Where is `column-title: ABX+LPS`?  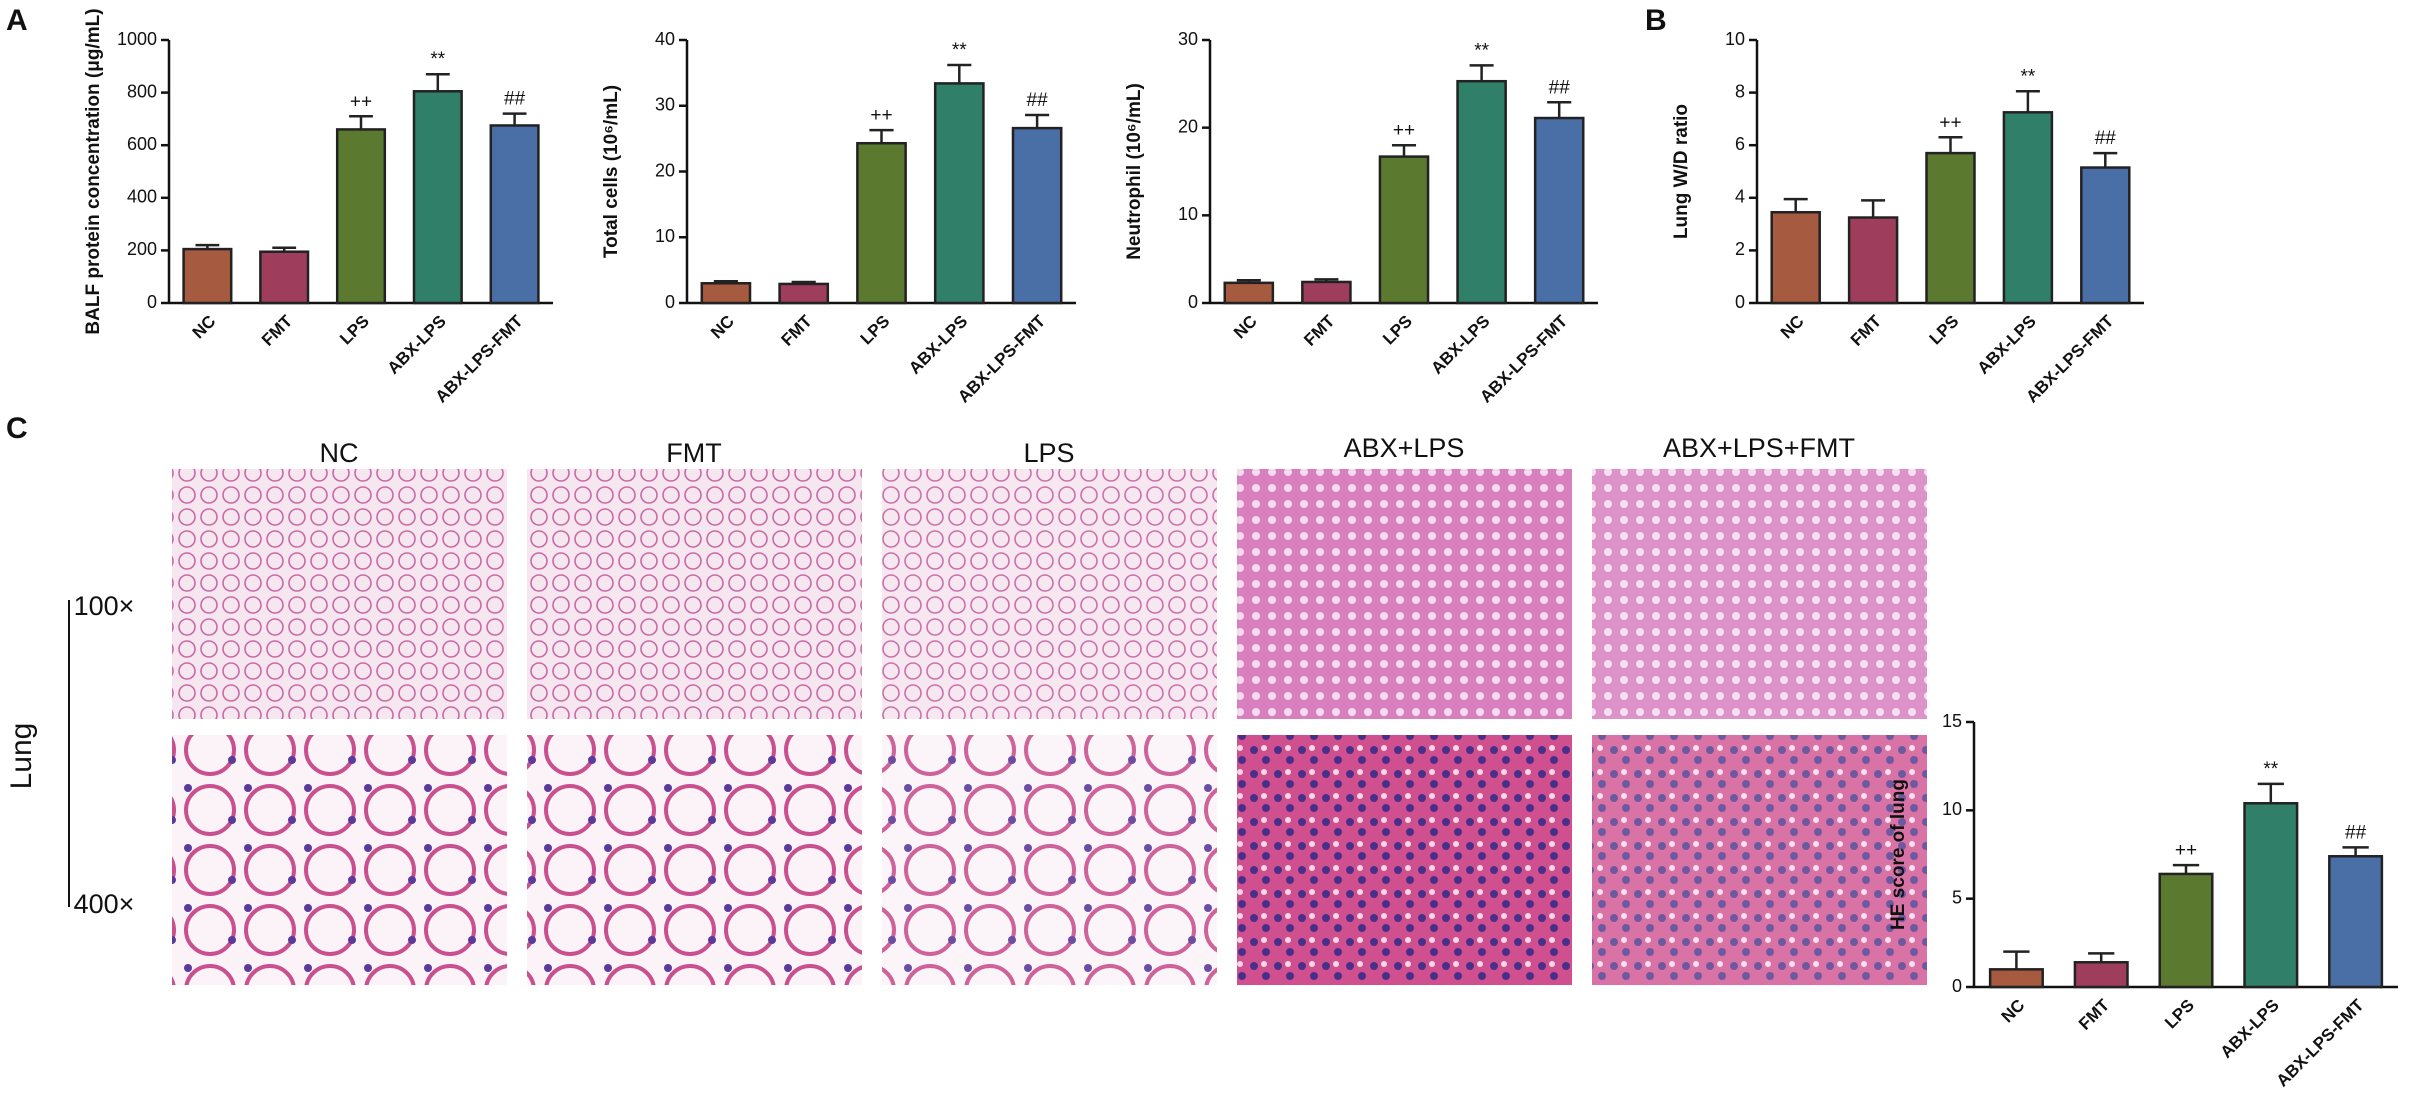 column-title: ABX+LPS is located at coordinates (1404, 448).